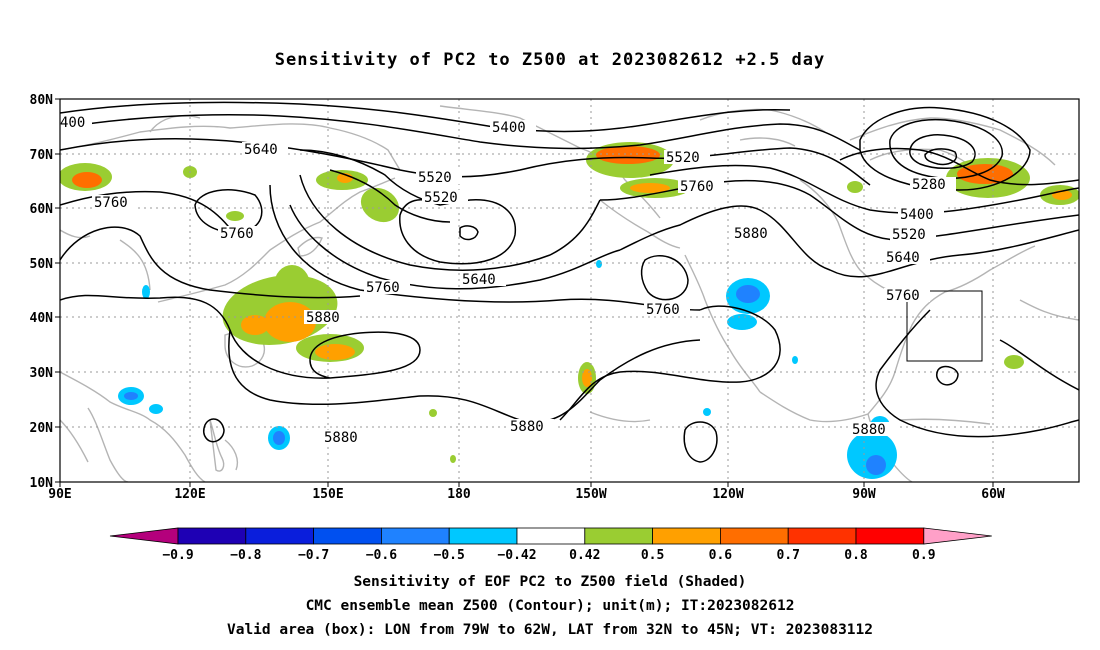  Describe the element at coordinates (42, 155) in the screenshot. I see `lat-label: 70N` at that location.